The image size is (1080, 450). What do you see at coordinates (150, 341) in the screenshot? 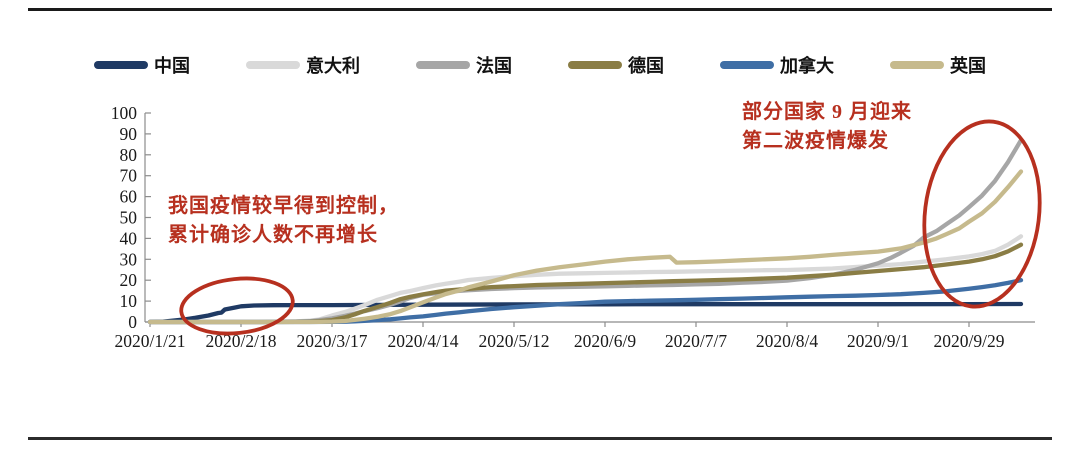
I see `svg-text: 2020/1/21` at bounding box center [150, 341].